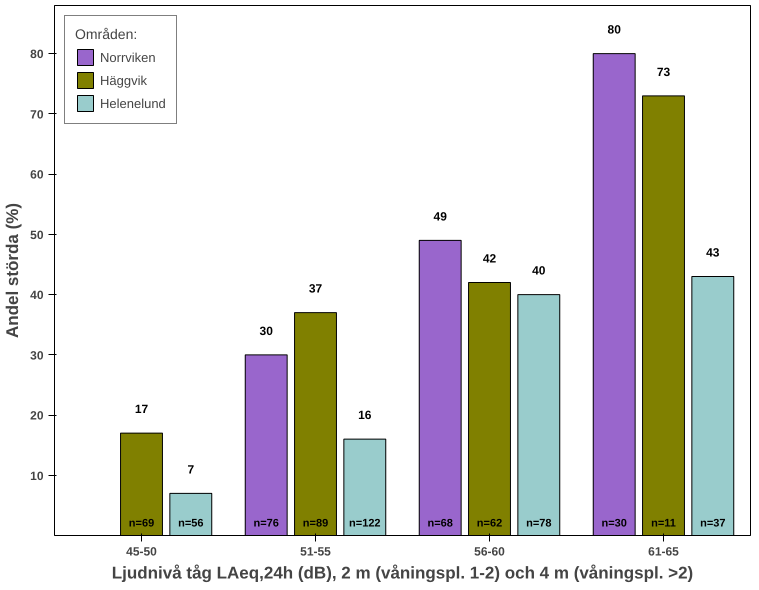  I want to click on legend-label: Häggvik, so click(123, 80).